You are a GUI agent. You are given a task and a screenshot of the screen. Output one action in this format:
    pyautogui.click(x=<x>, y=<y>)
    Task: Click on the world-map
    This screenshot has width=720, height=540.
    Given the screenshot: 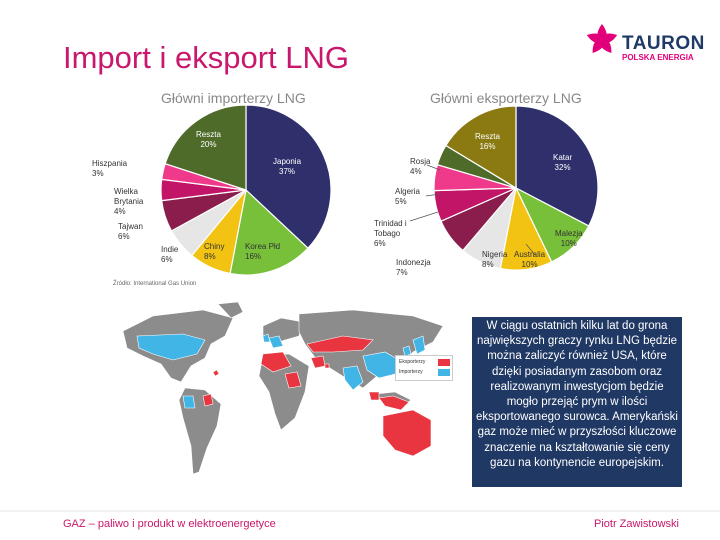 What is the action you would take?
    pyautogui.click(x=283, y=388)
    